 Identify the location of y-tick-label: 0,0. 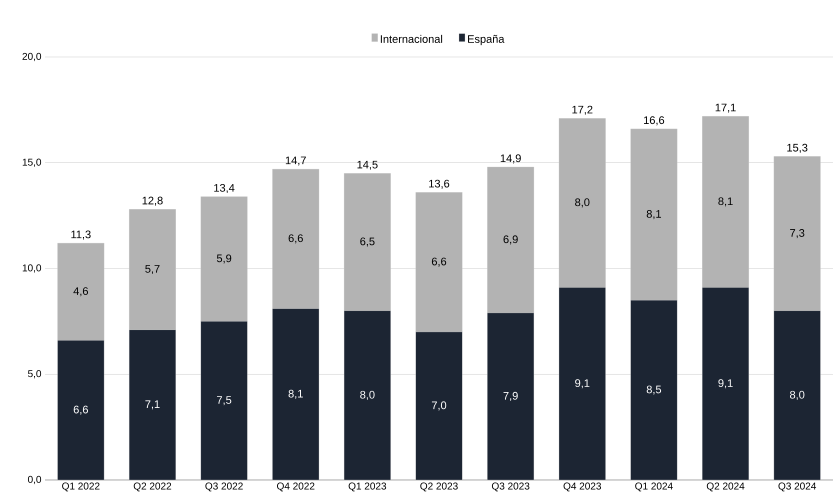
(35, 480).